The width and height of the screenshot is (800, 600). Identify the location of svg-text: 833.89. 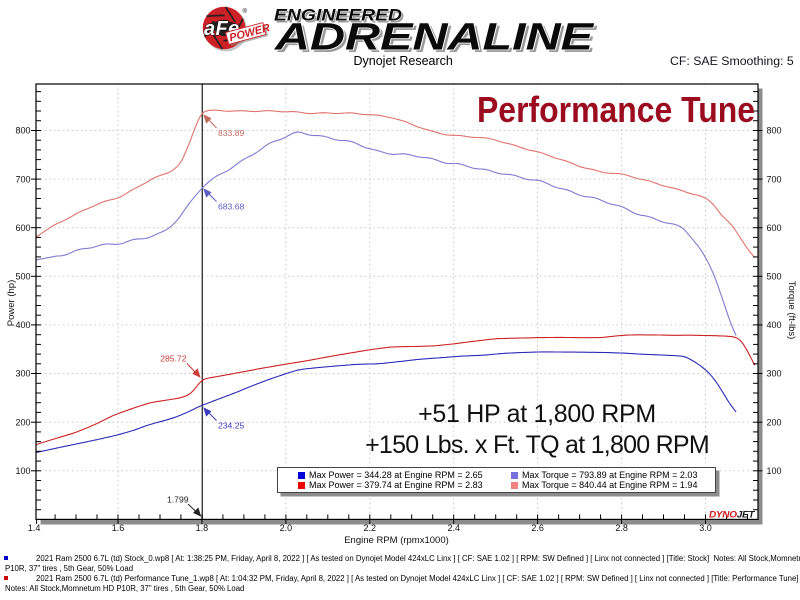
(231, 133).